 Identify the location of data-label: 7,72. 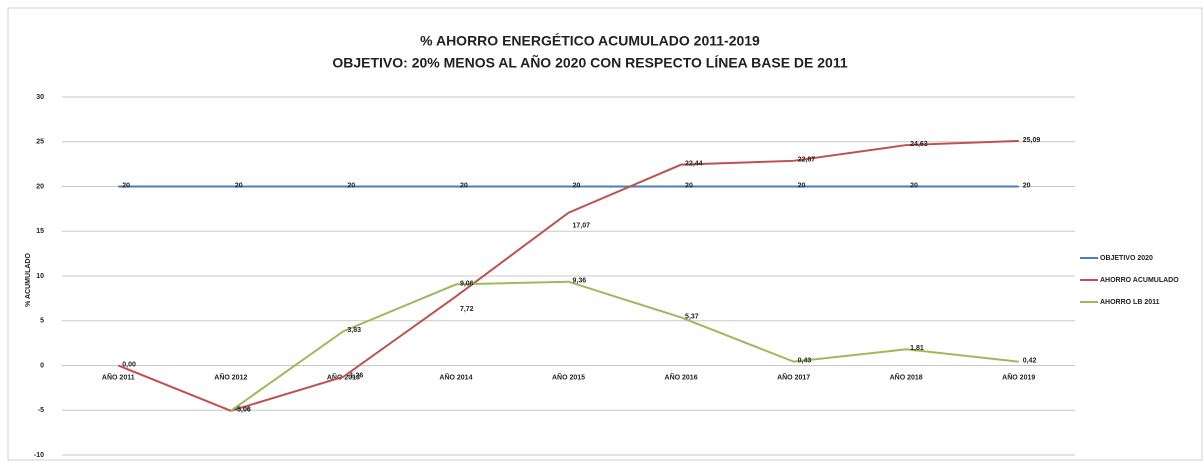
(467, 309).